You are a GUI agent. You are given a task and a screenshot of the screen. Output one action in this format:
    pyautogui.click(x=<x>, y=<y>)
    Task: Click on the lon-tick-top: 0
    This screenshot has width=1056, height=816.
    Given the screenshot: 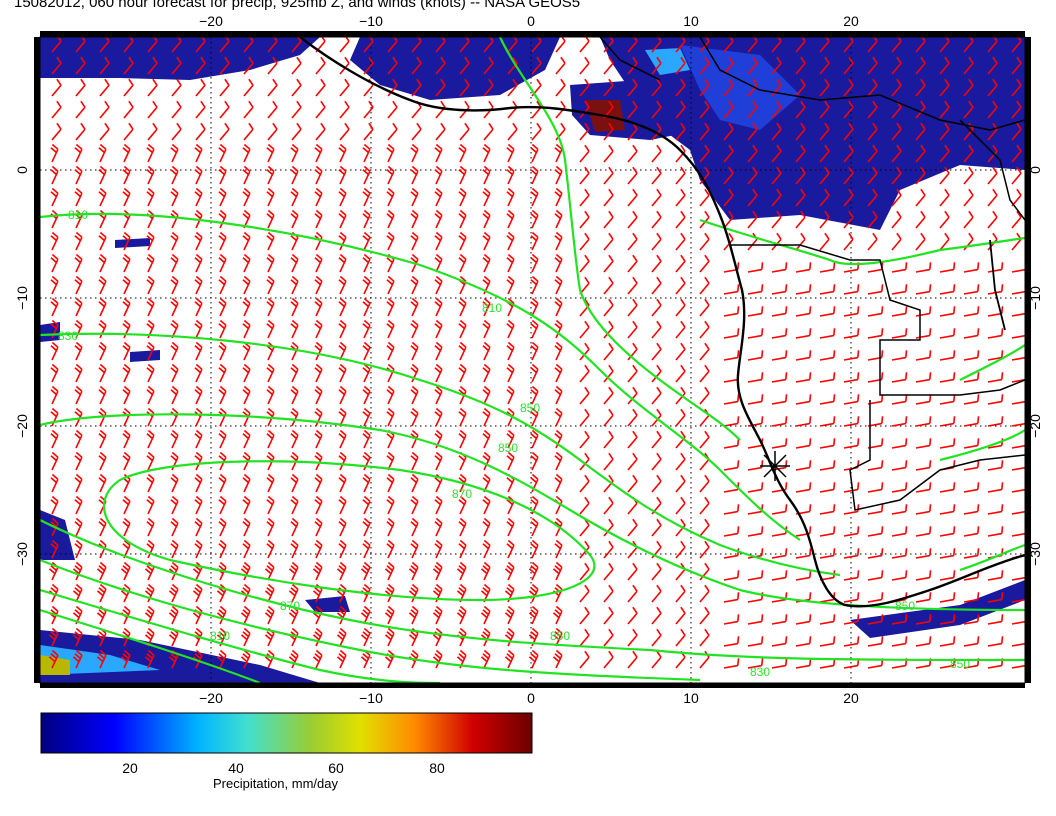 What is the action you would take?
    pyautogui.click(x=531, y=21)
    